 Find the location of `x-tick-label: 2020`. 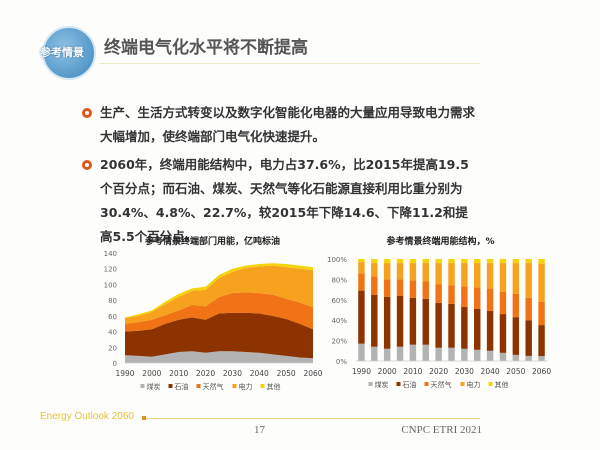

x-tick-label: 2020 is located at coordinates (438, 371).